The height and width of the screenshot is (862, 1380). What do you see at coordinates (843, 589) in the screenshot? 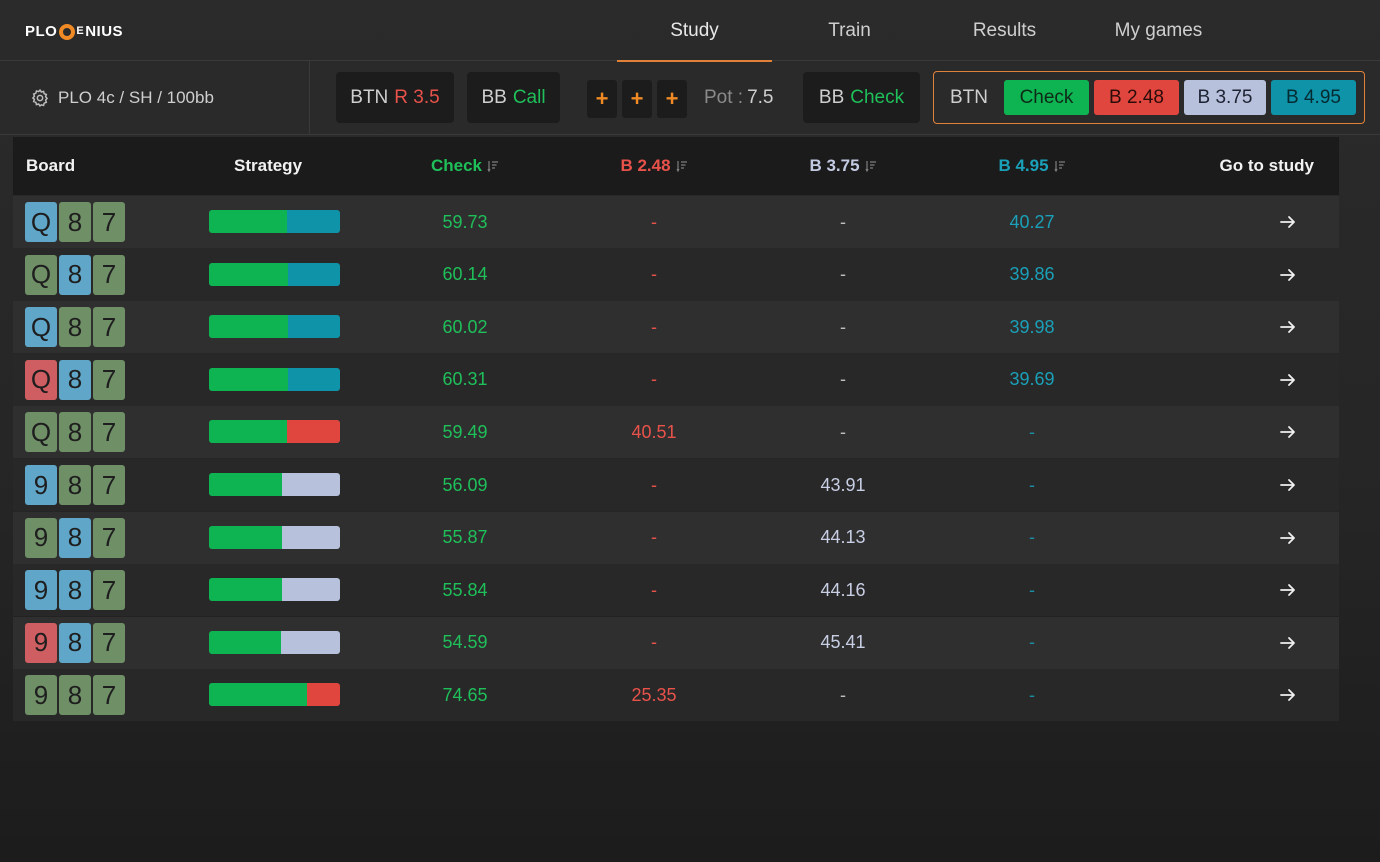
I see `cell-b375: 44.16` at bounding box center [843, 589].